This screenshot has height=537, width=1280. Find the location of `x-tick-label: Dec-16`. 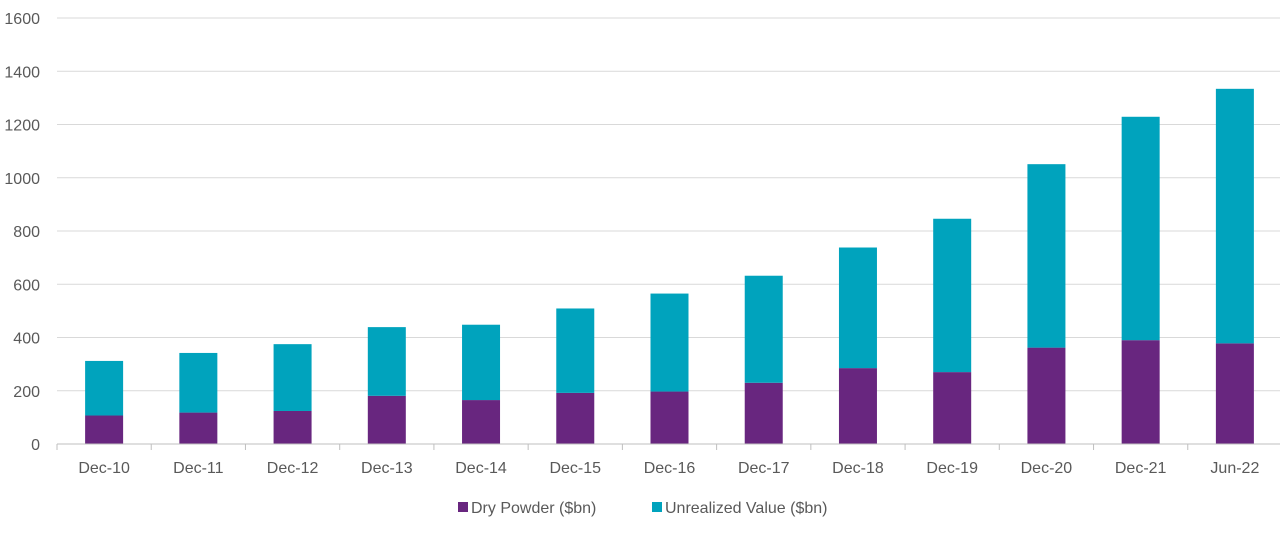

x-tick-label: Dec-16 is located at coordinates (670, 468).